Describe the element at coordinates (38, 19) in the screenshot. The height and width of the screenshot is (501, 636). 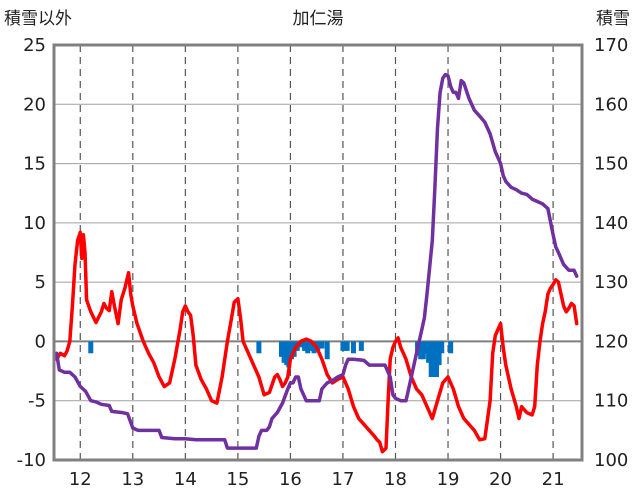
I see `left-axis-label: 積雪以外` at that location.